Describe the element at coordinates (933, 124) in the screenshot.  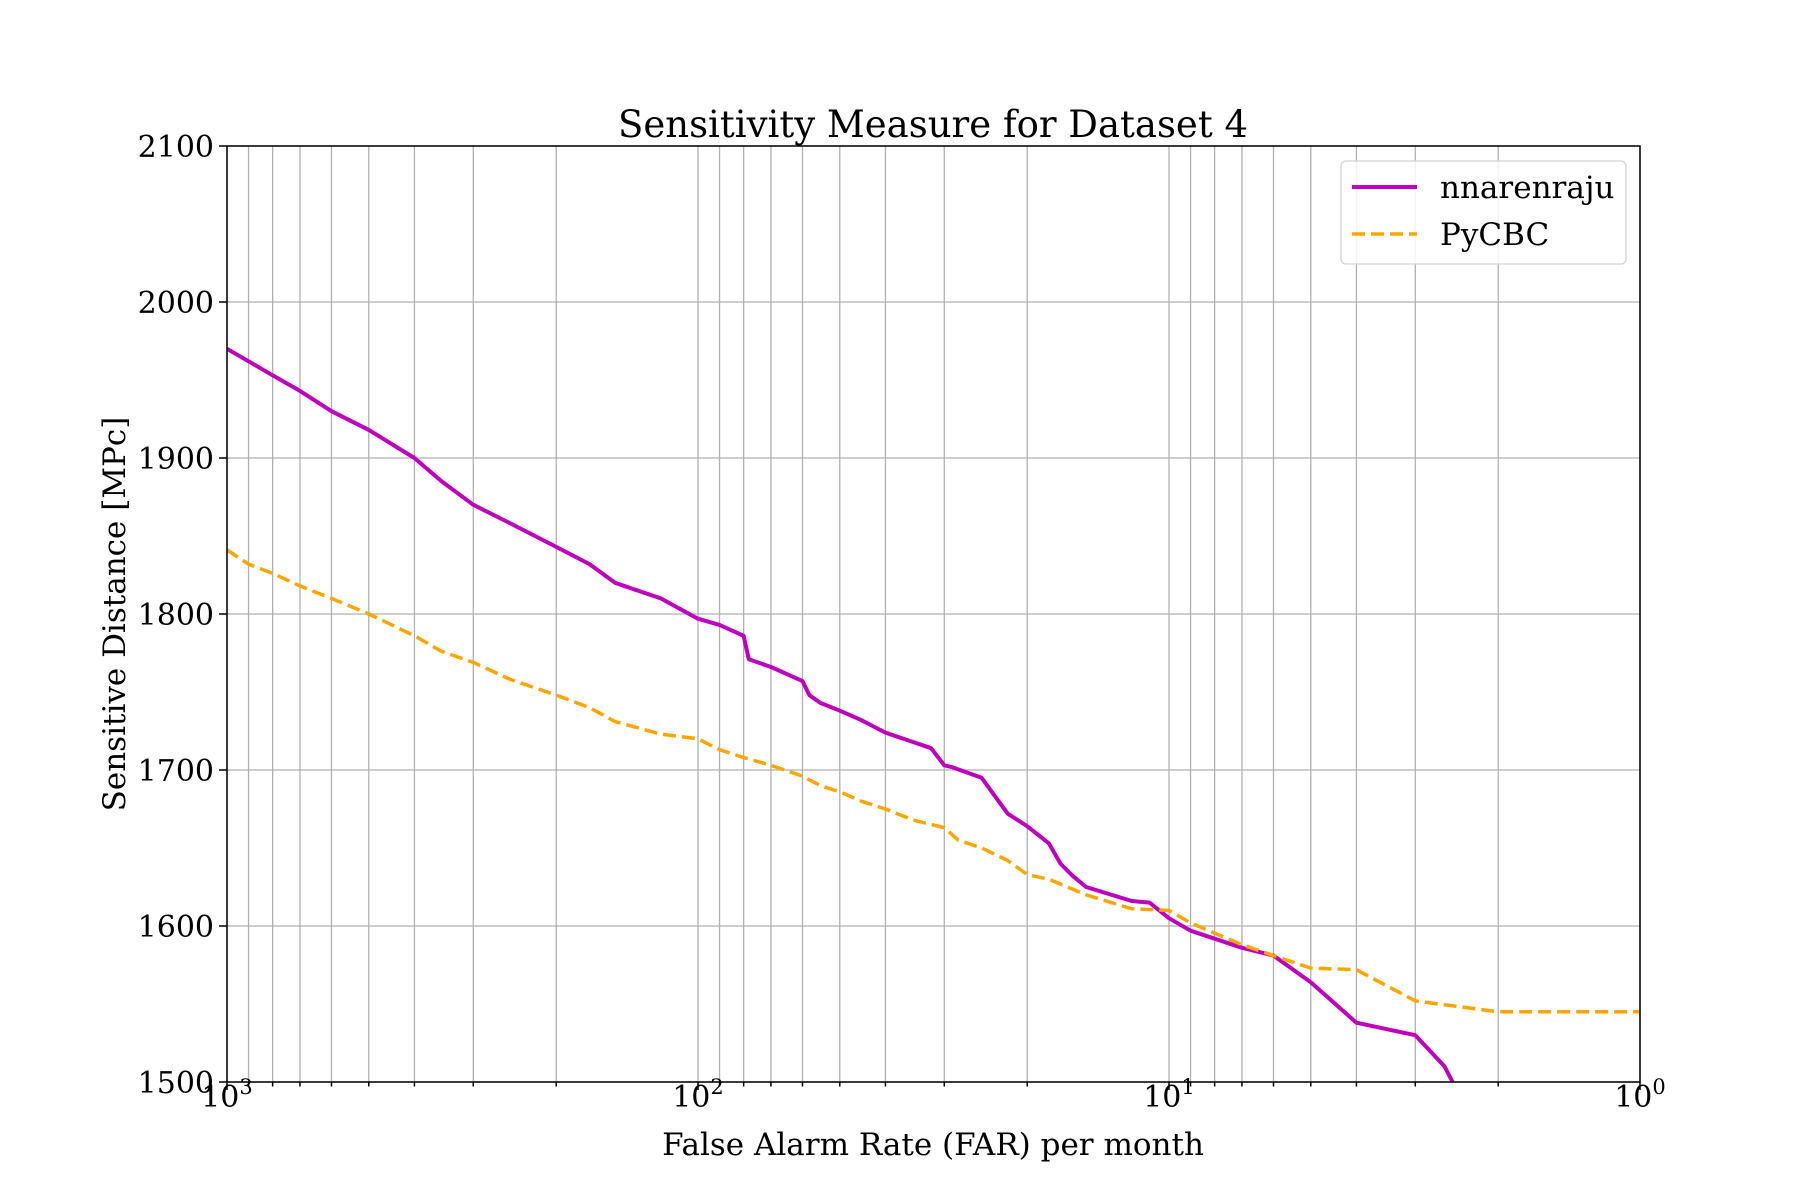
I see `chart-title: Sensitivity Measure for Dataset 4` at that location.